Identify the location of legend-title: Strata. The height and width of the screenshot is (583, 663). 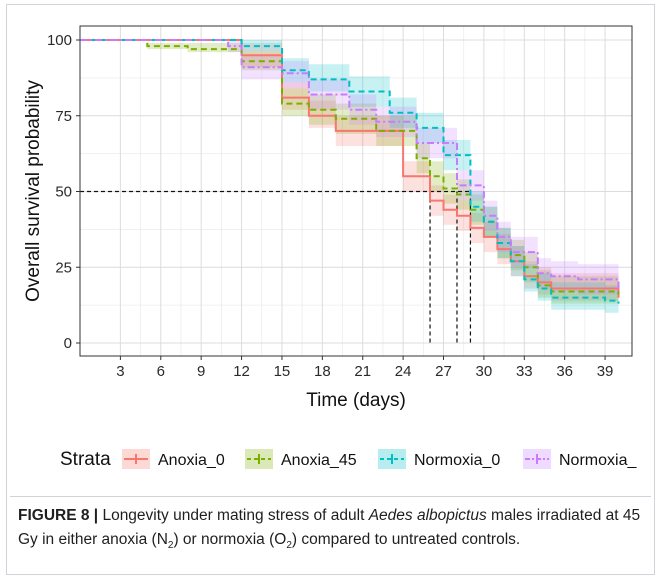
(85, 459).